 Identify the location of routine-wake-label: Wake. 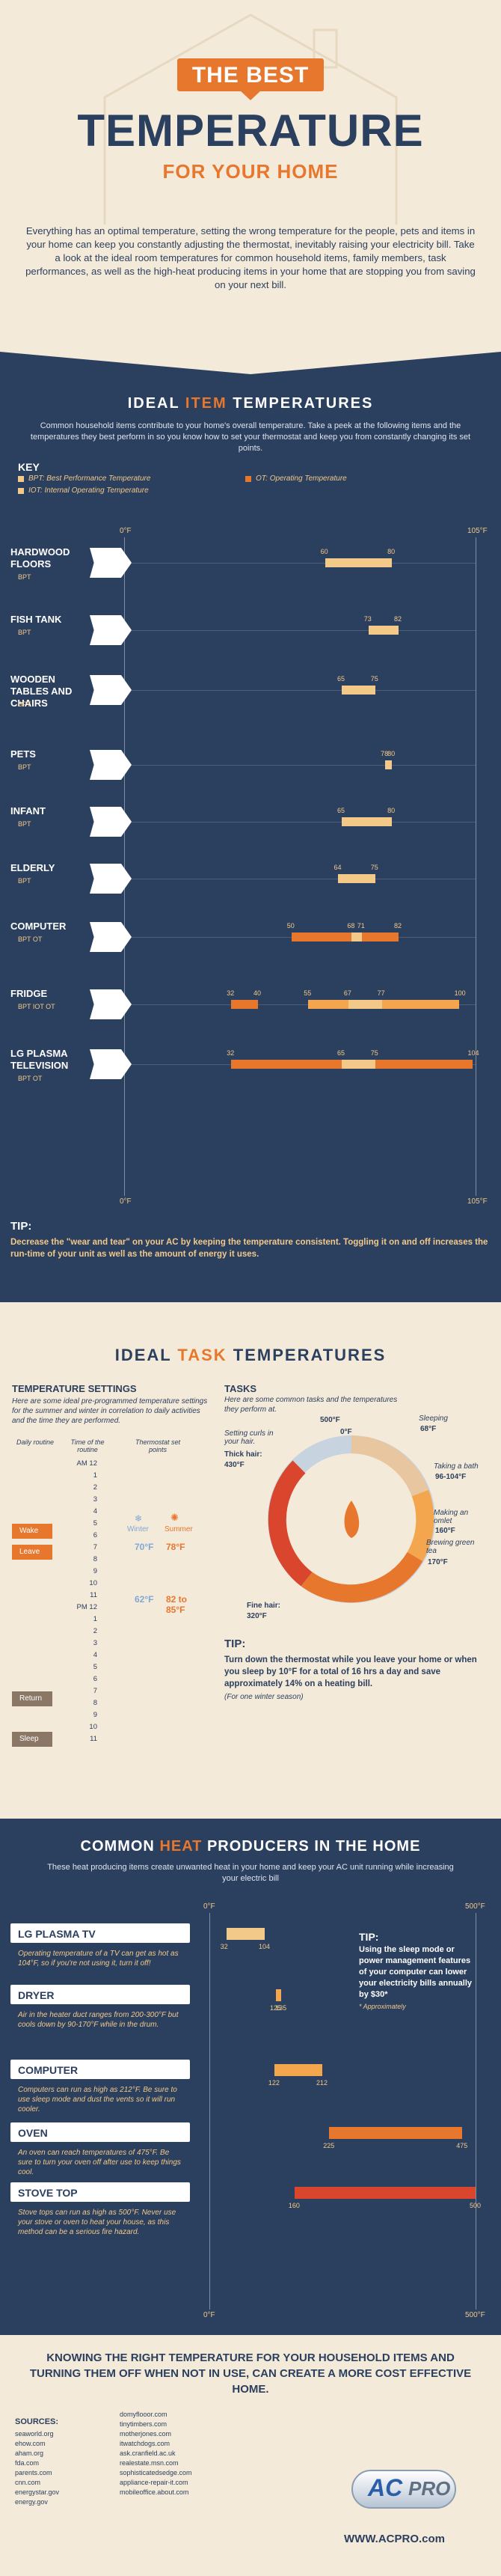
(29, 1531).